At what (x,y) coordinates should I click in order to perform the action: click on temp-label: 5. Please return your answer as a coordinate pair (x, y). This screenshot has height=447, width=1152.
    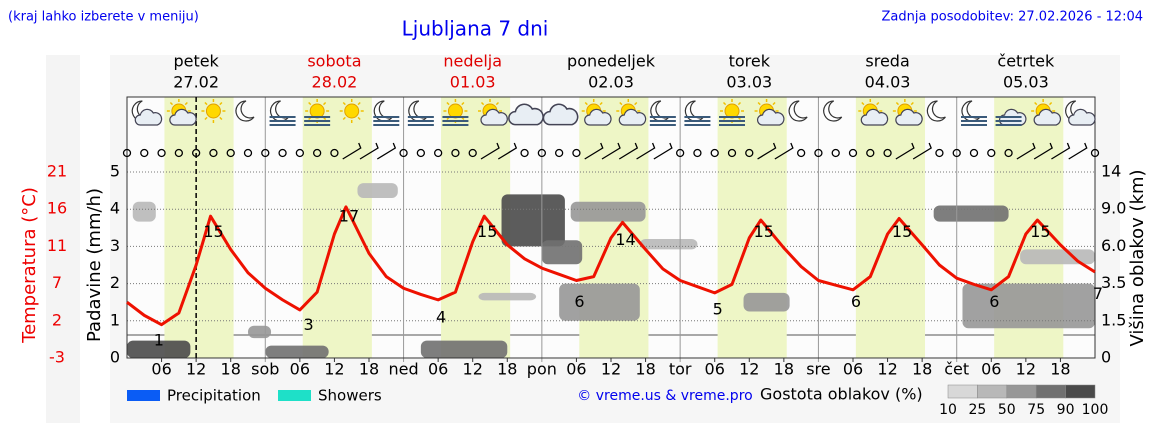
    Looking at the image, I should click on (718, 309).